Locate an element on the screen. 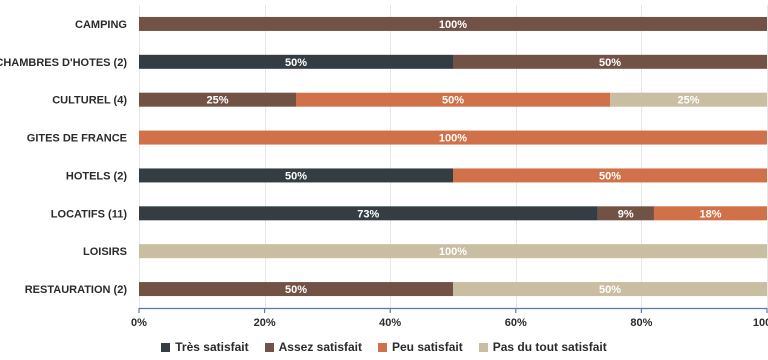  legend-label: Assez satisfait is located at coordinates (320, 347).